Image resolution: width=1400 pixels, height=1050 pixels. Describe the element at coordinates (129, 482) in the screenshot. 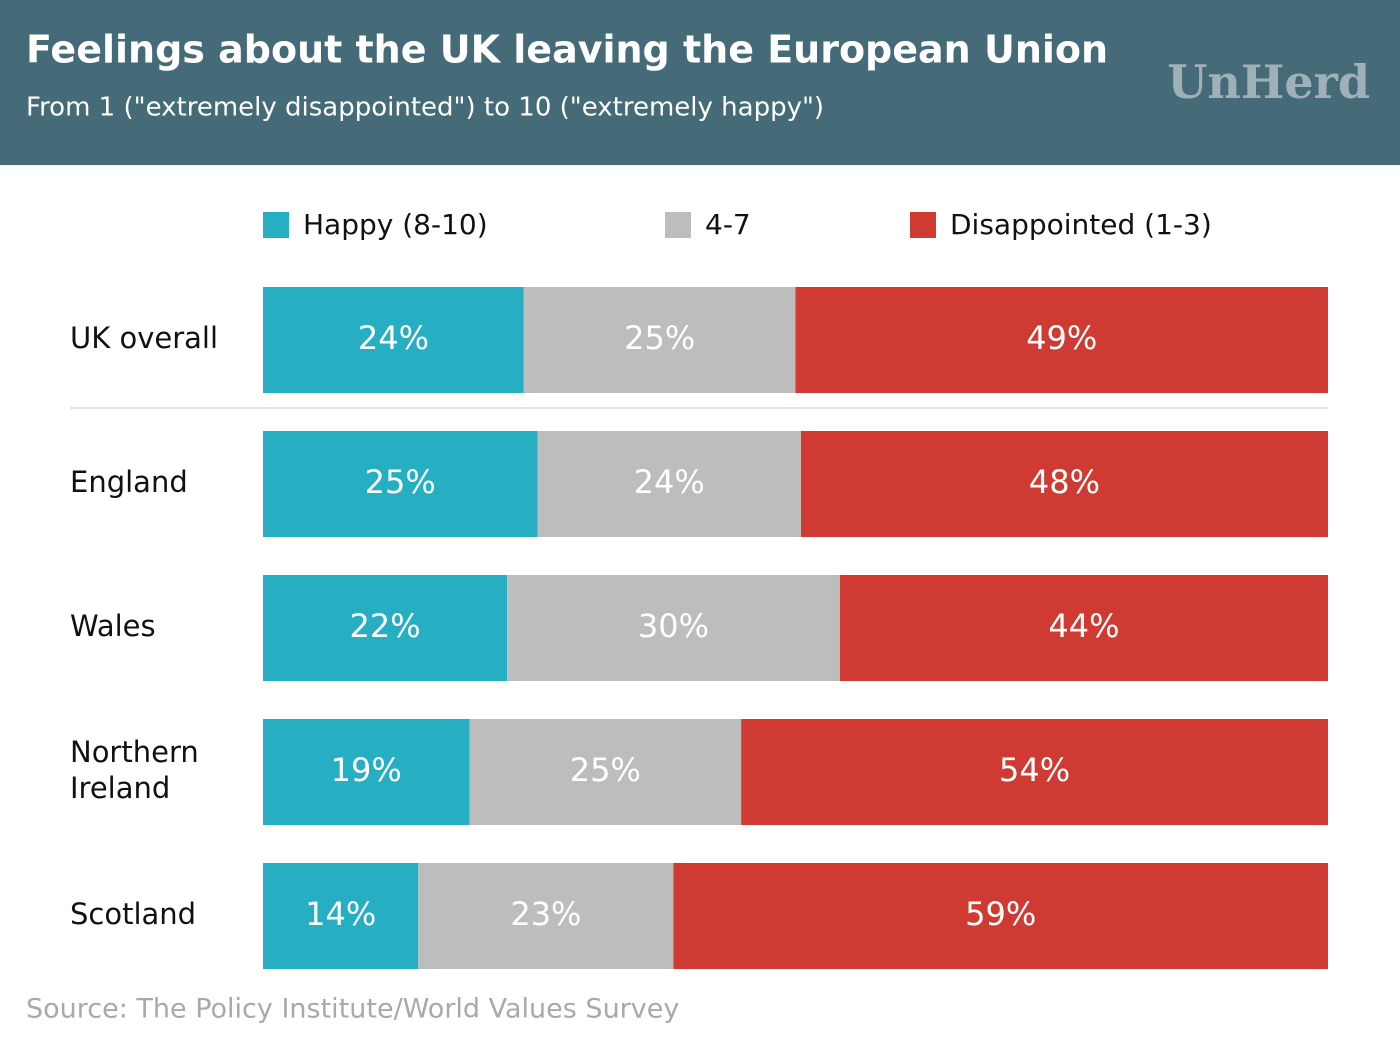

I see `y-tick-label: England` at that location.